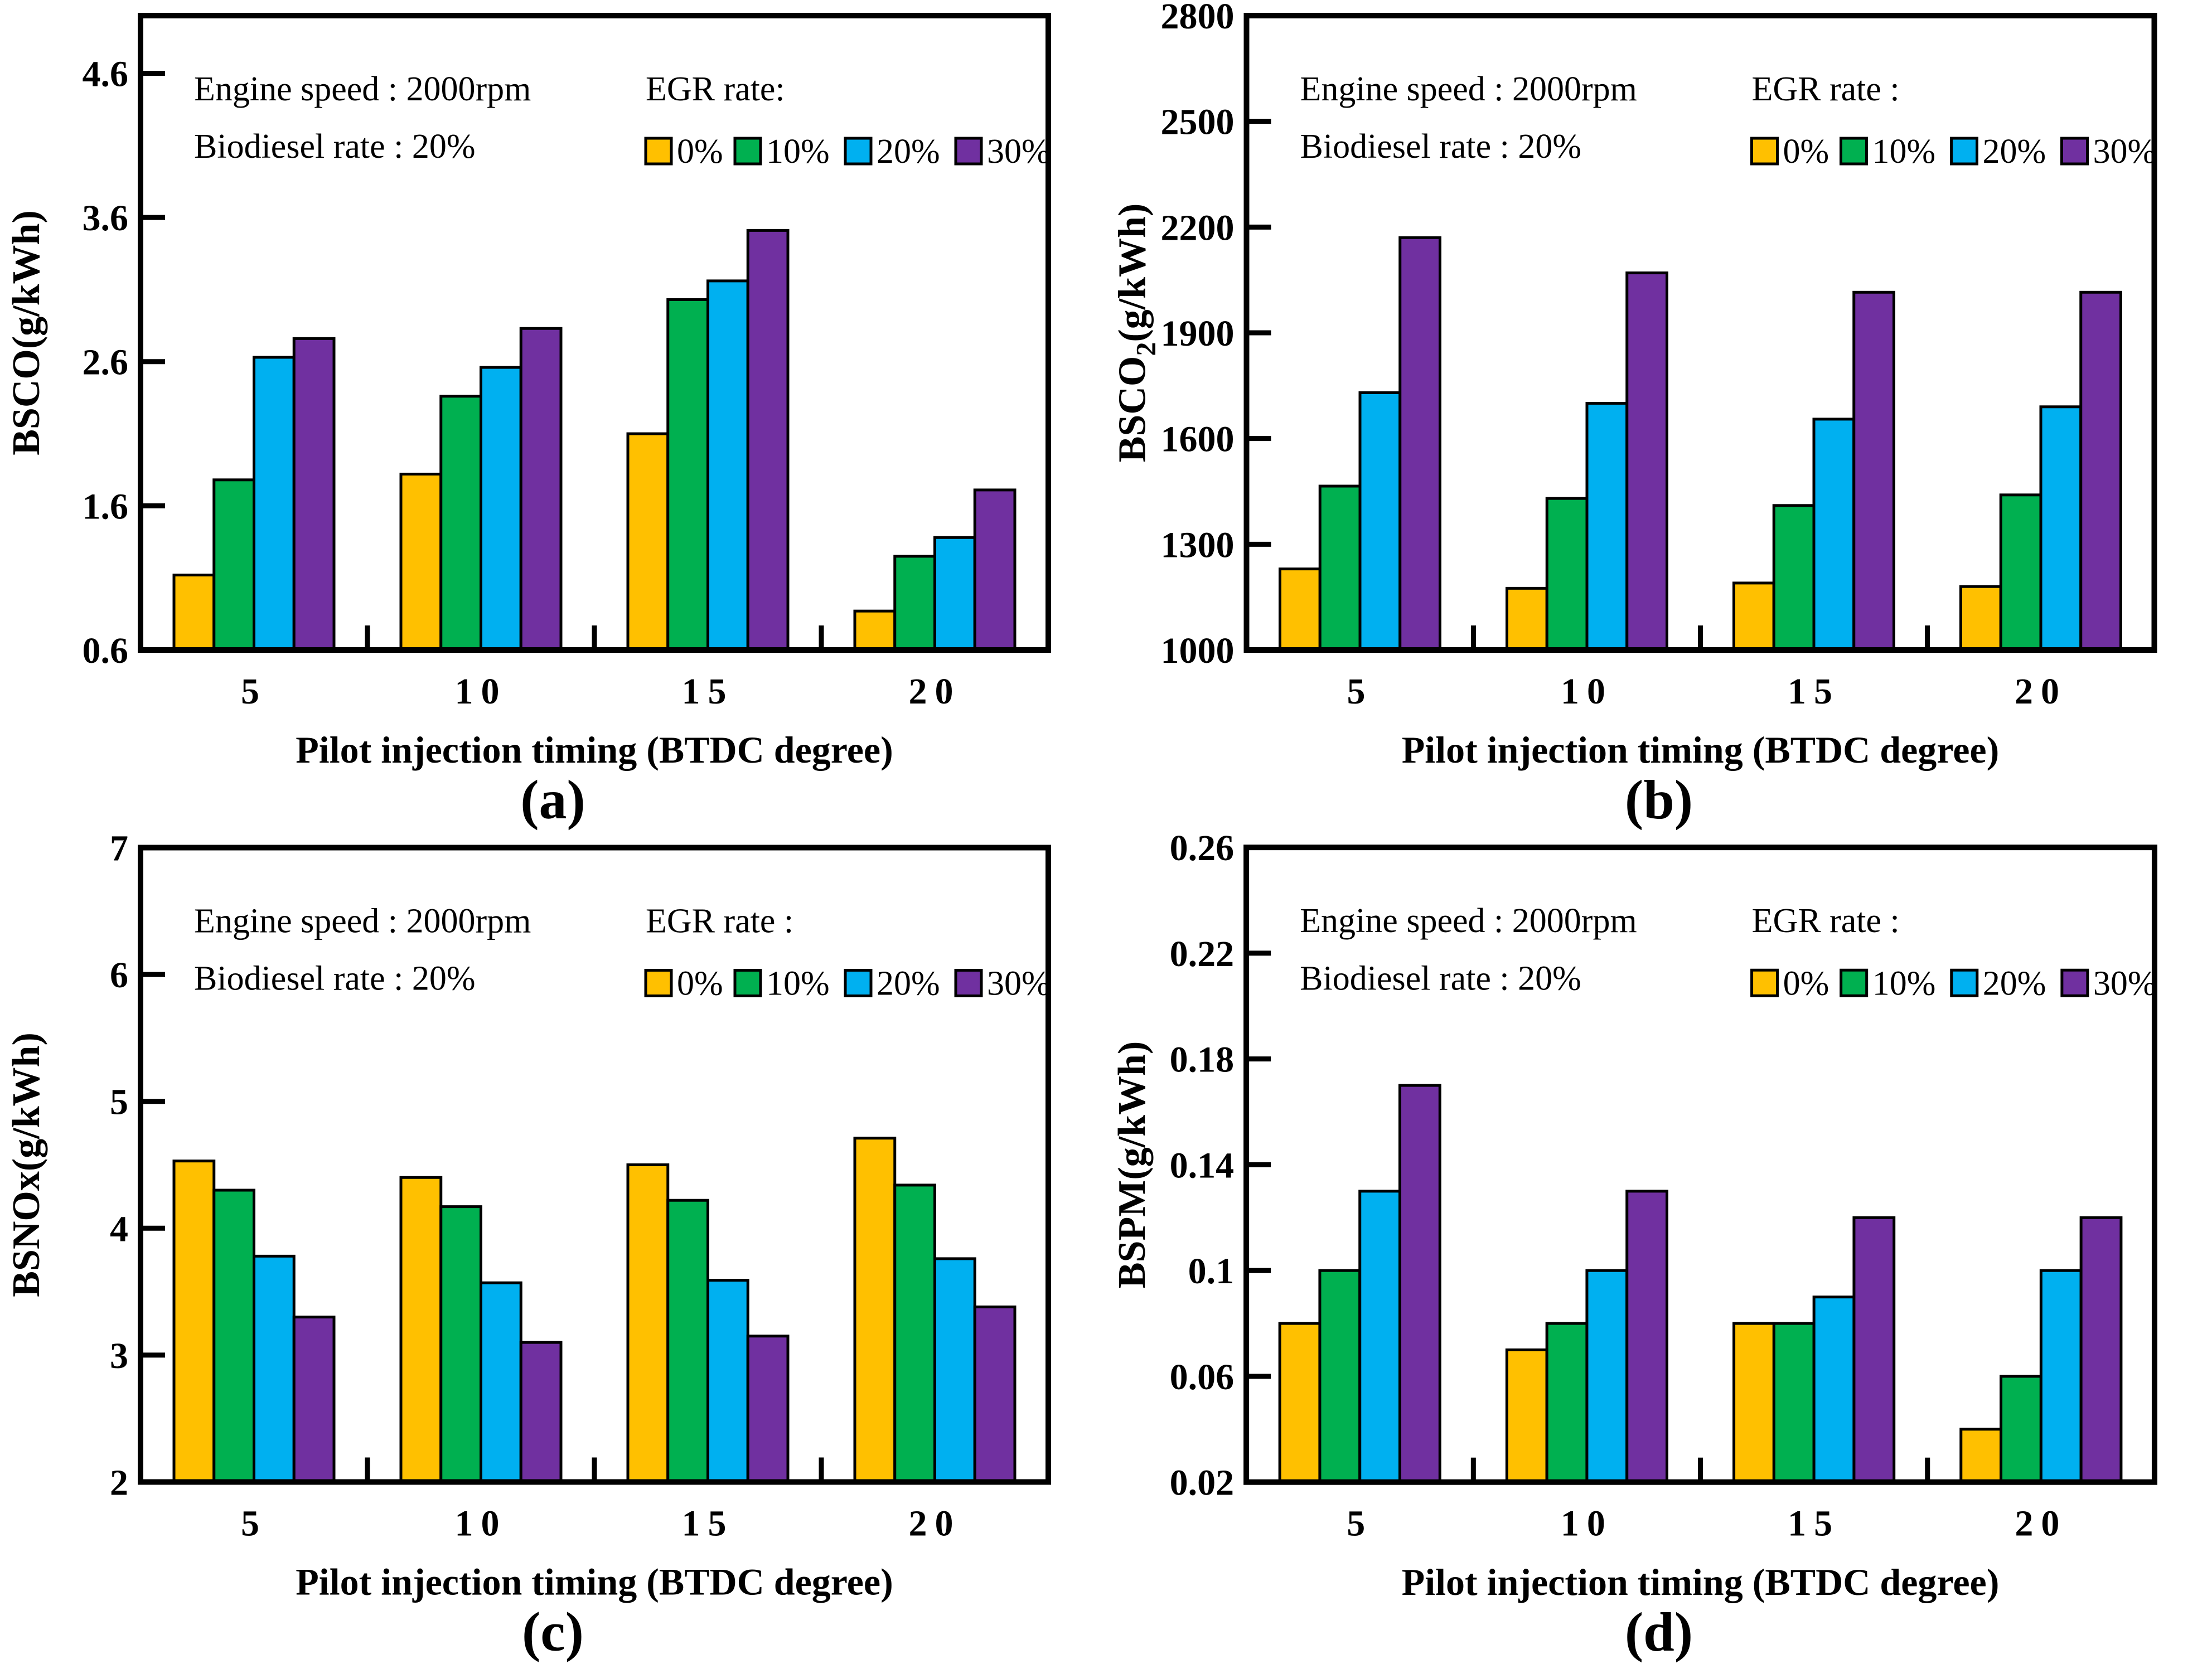 This screenshot has height=1664, width=2212. Describe the element at coordinates (1211, 1271) in the screenshot. I see `y-tick-label: 0.1` at that location.